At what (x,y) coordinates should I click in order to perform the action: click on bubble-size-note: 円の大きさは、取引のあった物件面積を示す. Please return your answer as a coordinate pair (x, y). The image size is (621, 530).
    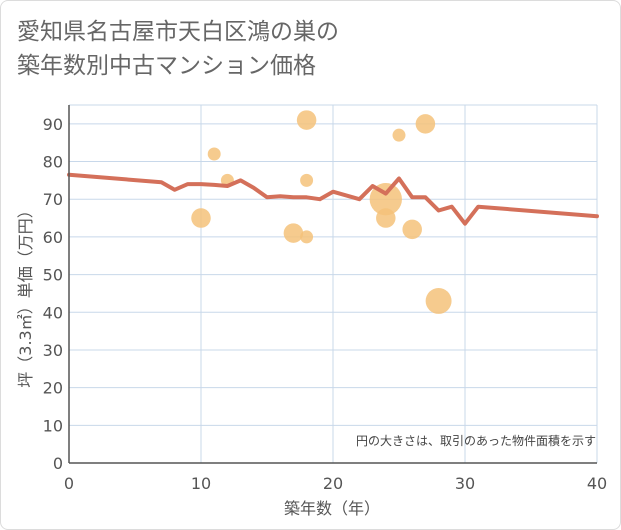
    Looking at the image, I should click on (476, 440).